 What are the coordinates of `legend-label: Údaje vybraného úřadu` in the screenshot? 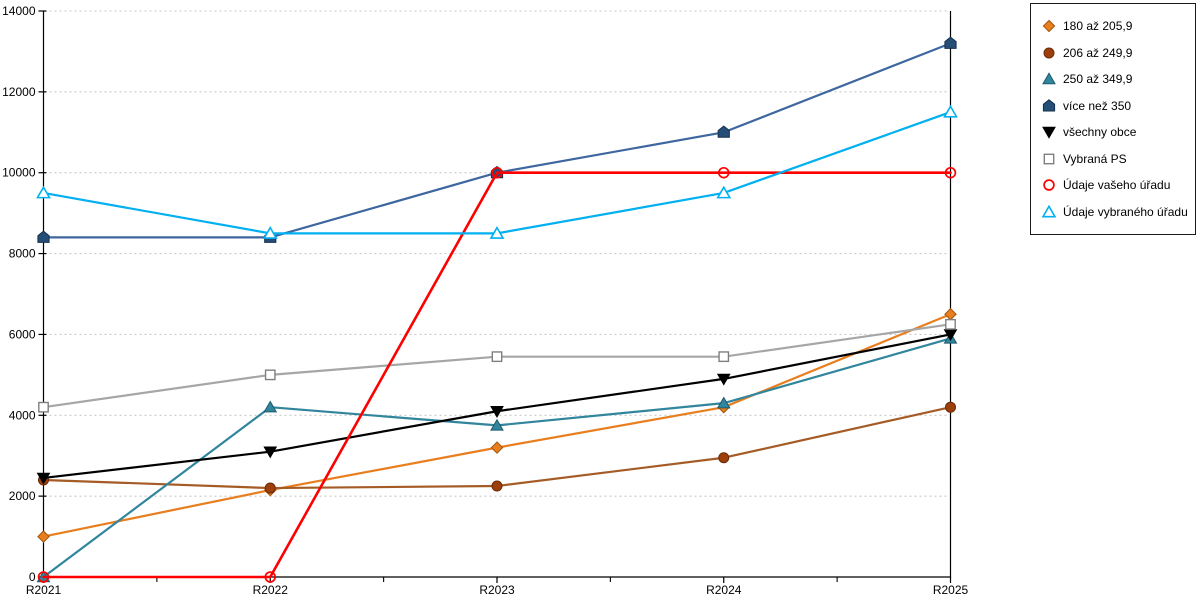 It's located at (1125, 211).